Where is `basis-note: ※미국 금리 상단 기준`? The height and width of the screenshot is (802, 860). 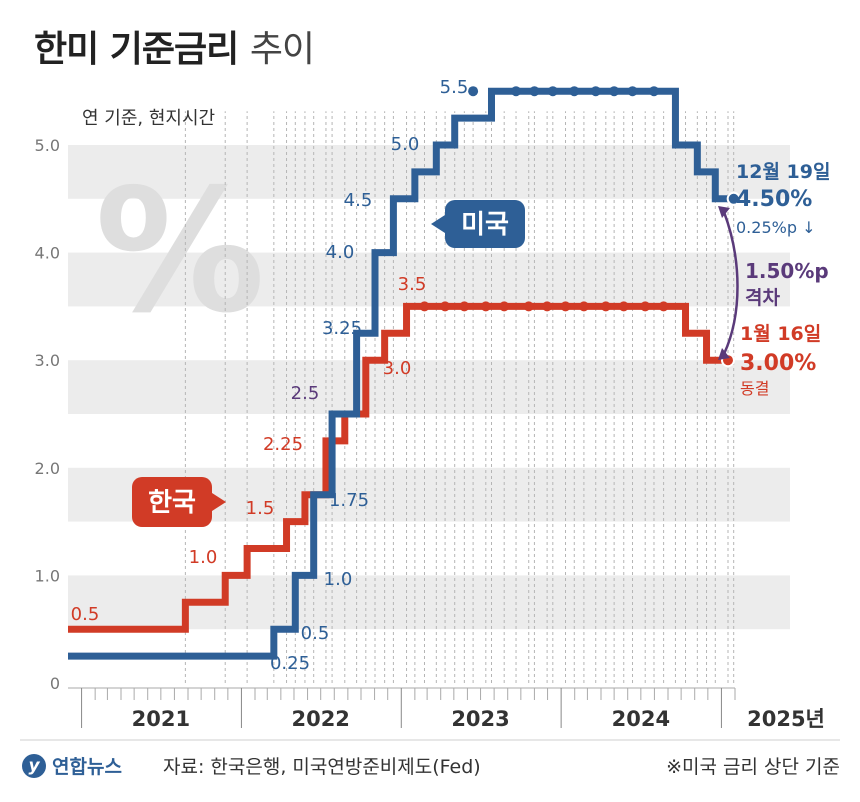
basis-note: ※미국 금리 상단 기준 is located at coordinates (753, 767).